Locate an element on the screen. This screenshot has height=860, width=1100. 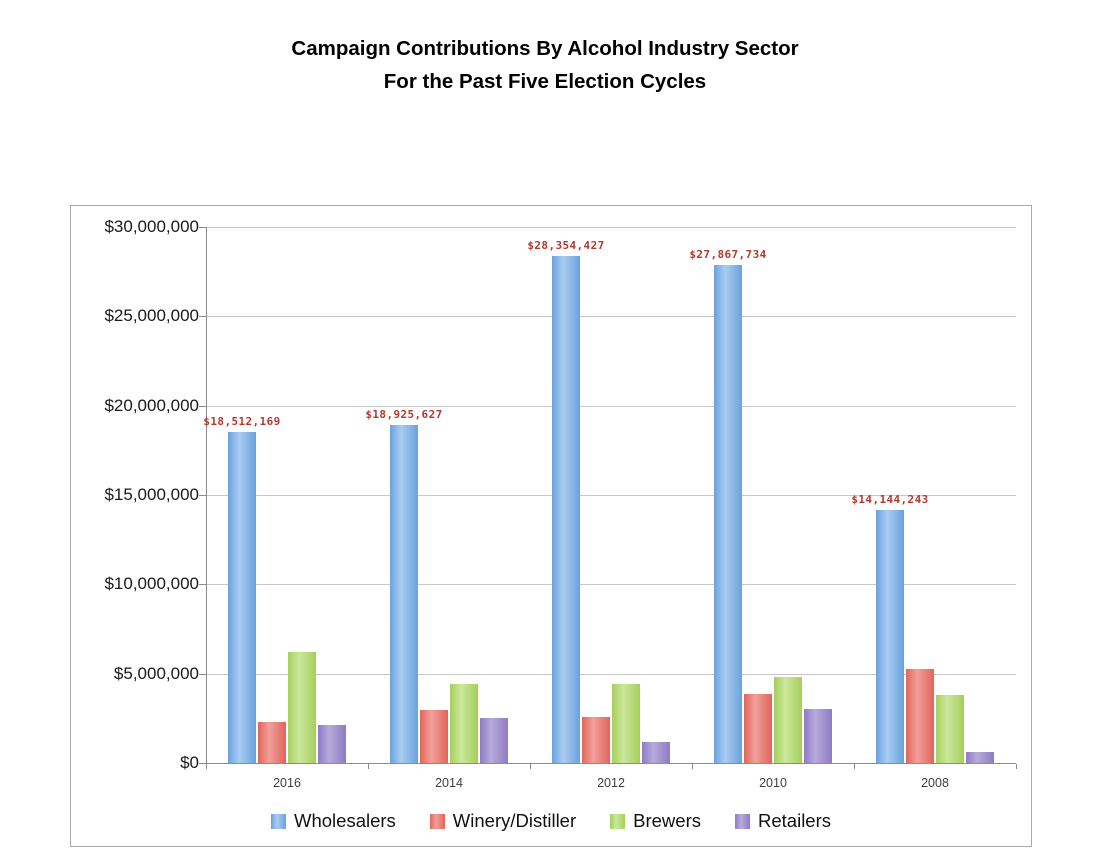
bar-wholesalers-2012 is located at coordinates (566, 509).